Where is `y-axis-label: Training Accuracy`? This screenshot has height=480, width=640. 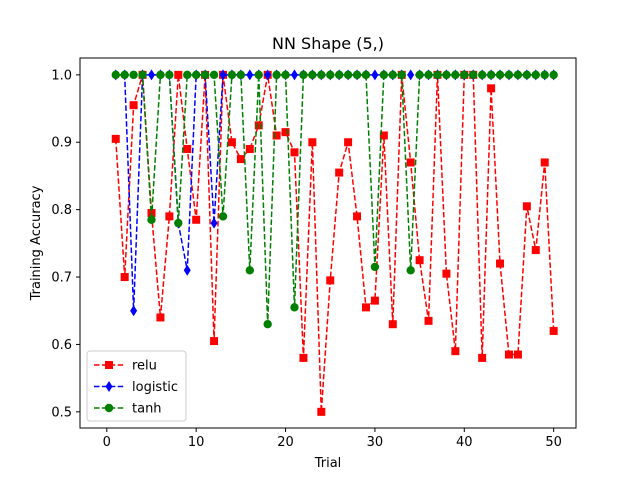
y-axis-label: Training Accuracy is located at coordinates (36, 243).